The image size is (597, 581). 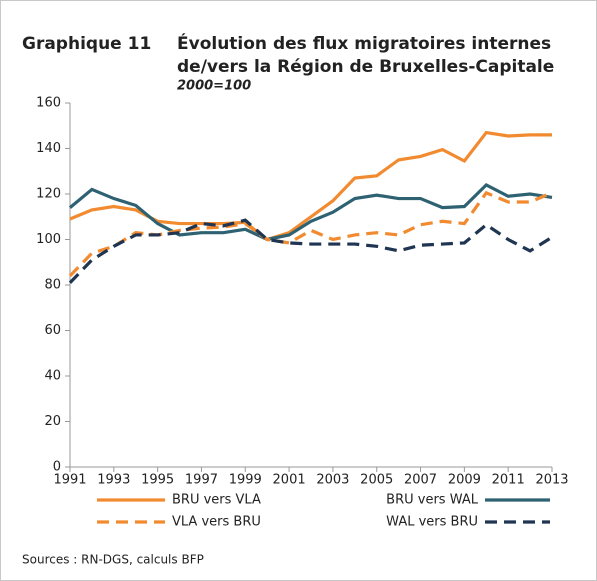 I want to click on y-tick-label: 120, so click(x=48, y=194).